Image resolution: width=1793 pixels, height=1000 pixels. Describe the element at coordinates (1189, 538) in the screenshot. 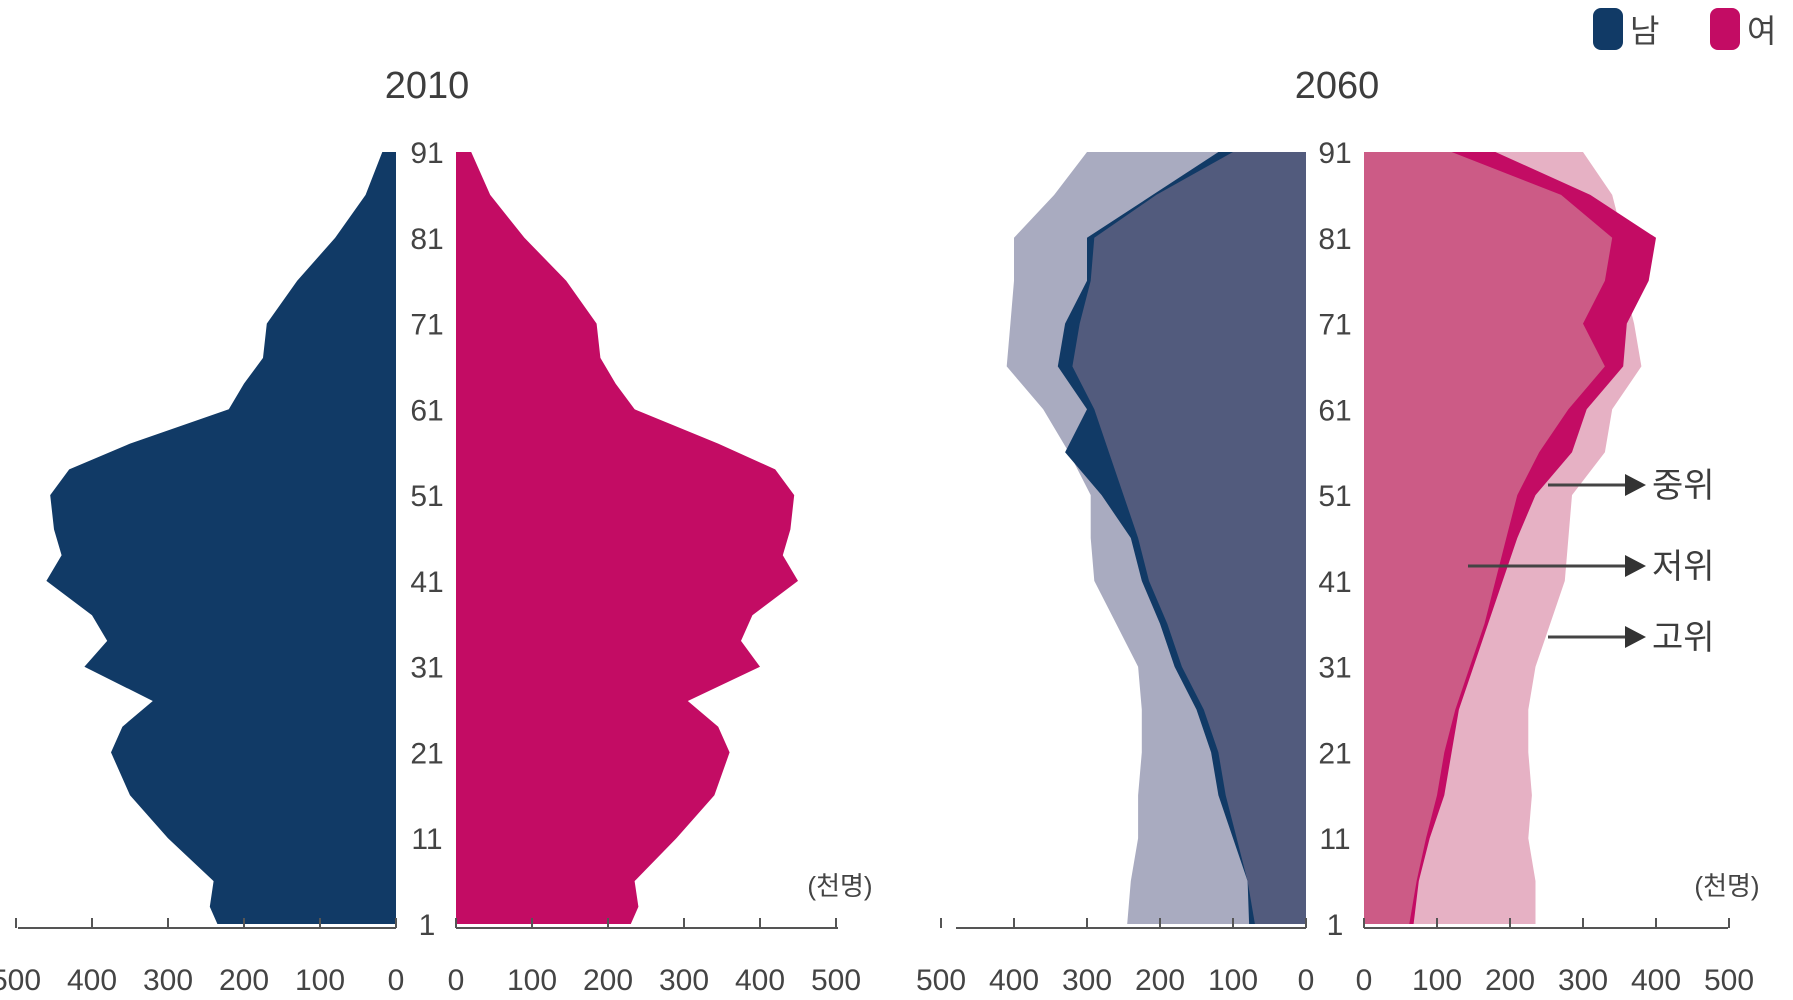

I see `series-area-2060-male-low` at that location.